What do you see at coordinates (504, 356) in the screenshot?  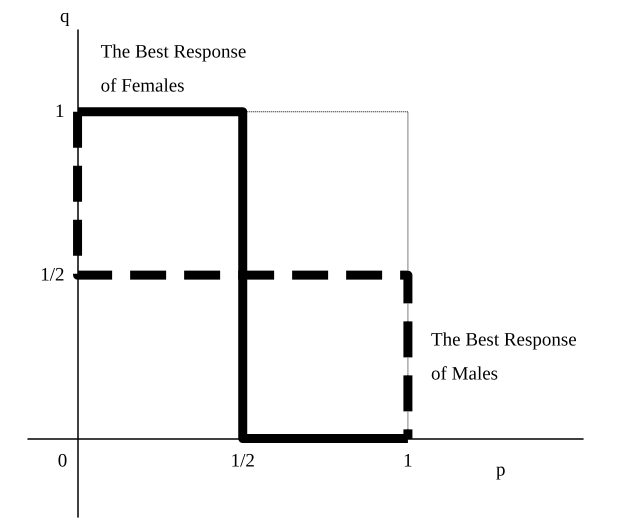 I see `annotation: The Best Response of Males` at bounding box center [504, 356].